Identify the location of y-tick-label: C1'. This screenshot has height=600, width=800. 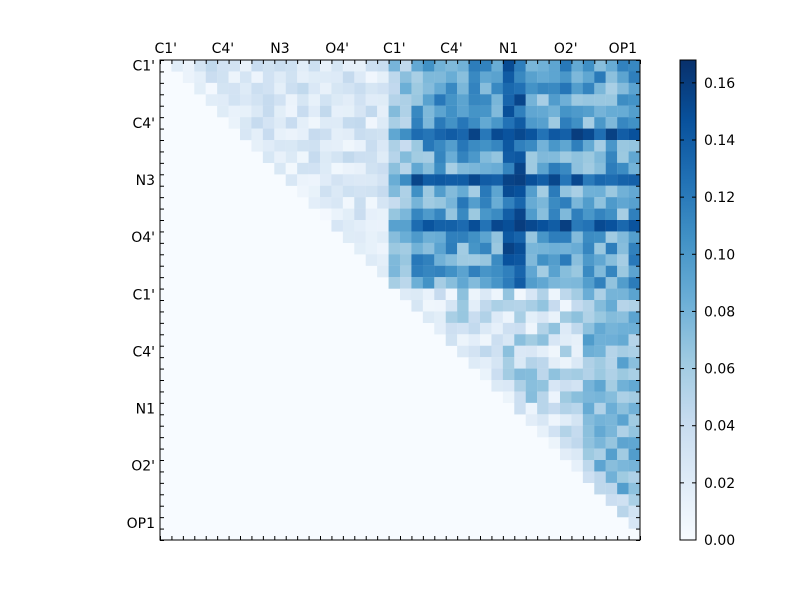
(143, 295).